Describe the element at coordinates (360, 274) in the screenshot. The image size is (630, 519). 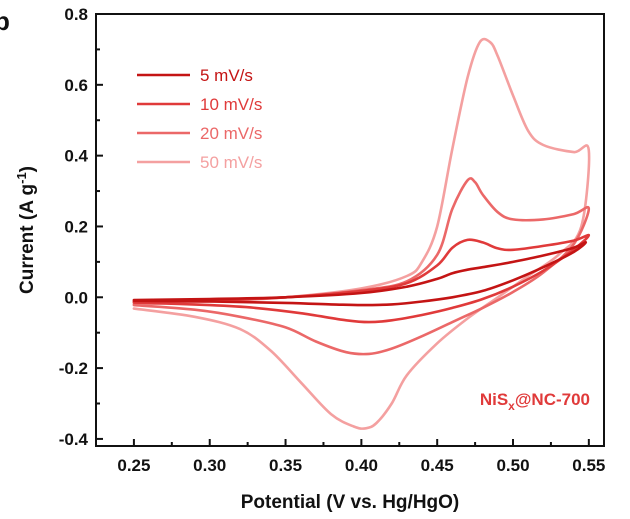
I see `cv-curve-5-mv-s` at that location.